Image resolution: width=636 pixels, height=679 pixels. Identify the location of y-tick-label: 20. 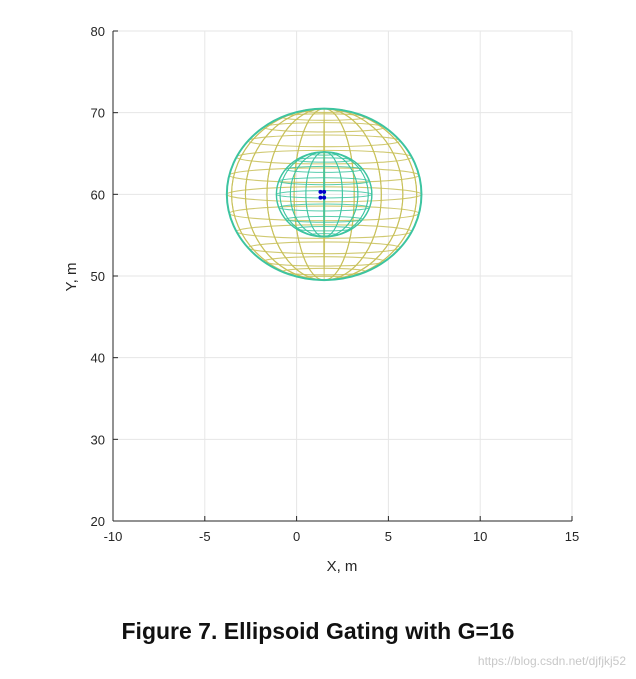
(98, 521).